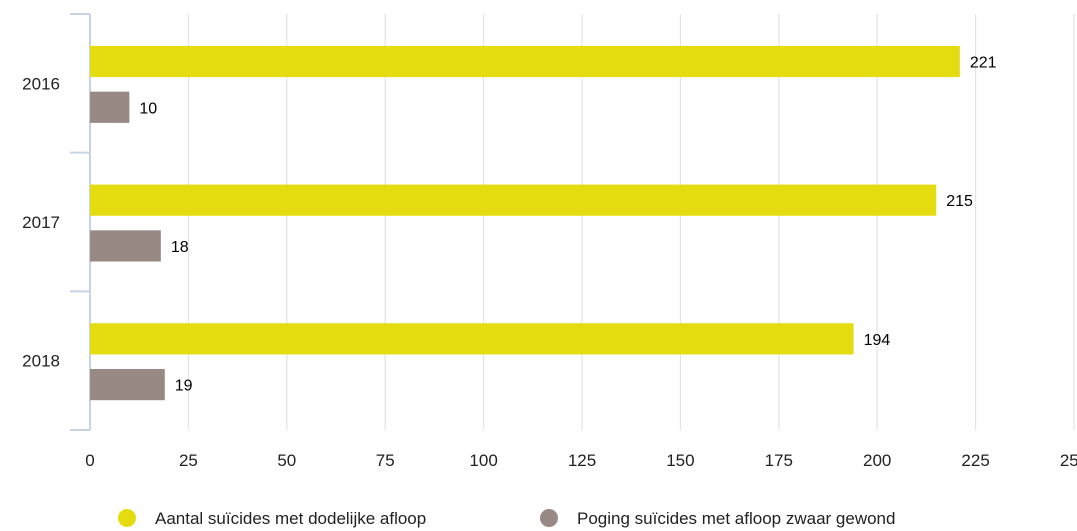 This screenshot has width=1077, height=531. I want to click on x-tick-label-125: 125, so click(582, 460).